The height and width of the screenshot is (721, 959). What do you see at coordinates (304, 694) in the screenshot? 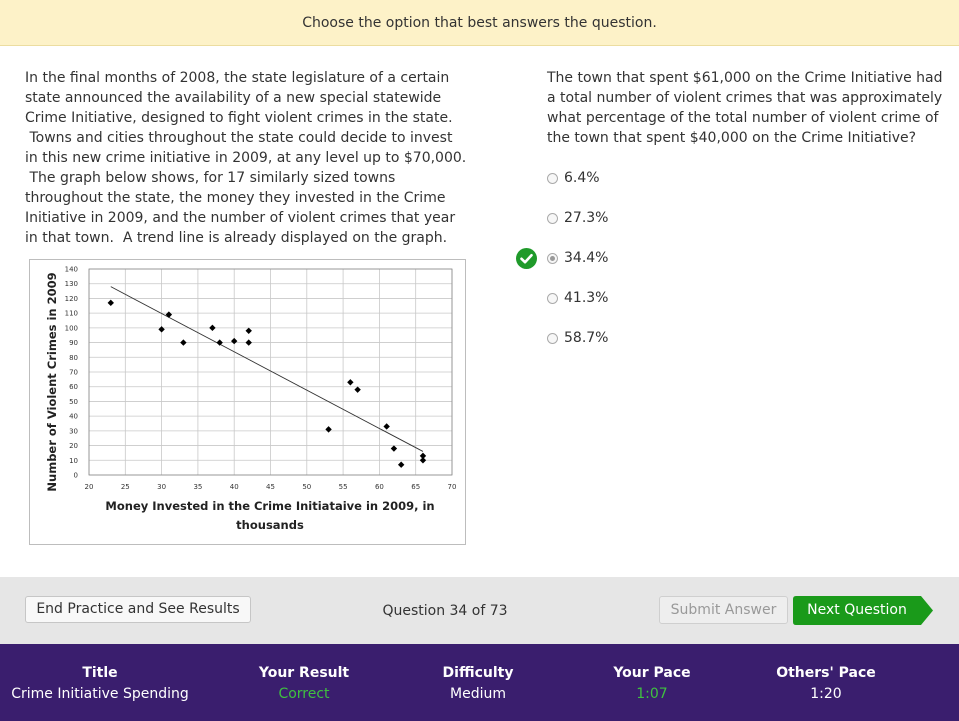
I see `status-result-value: Correct` at bounding box center [304, 694].